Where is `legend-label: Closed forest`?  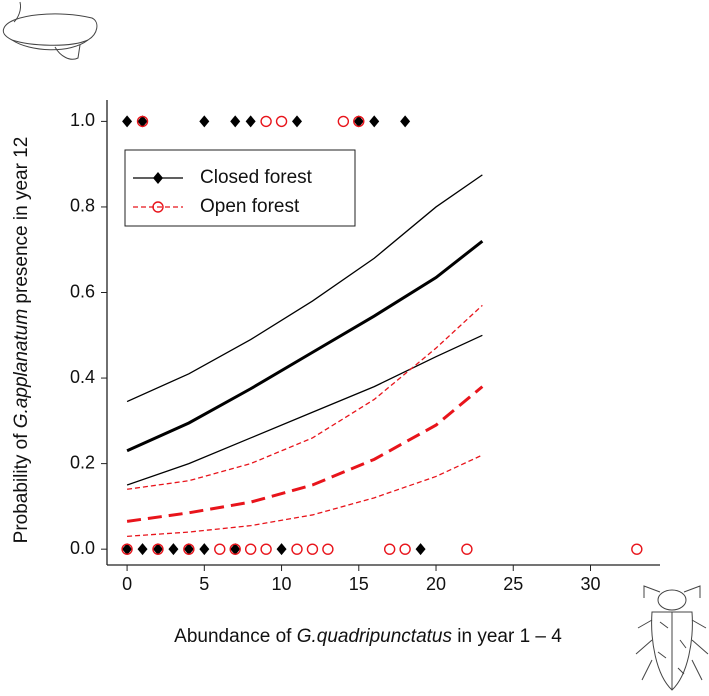
legend-label: Closed forest is located at coordinates (256, 177).